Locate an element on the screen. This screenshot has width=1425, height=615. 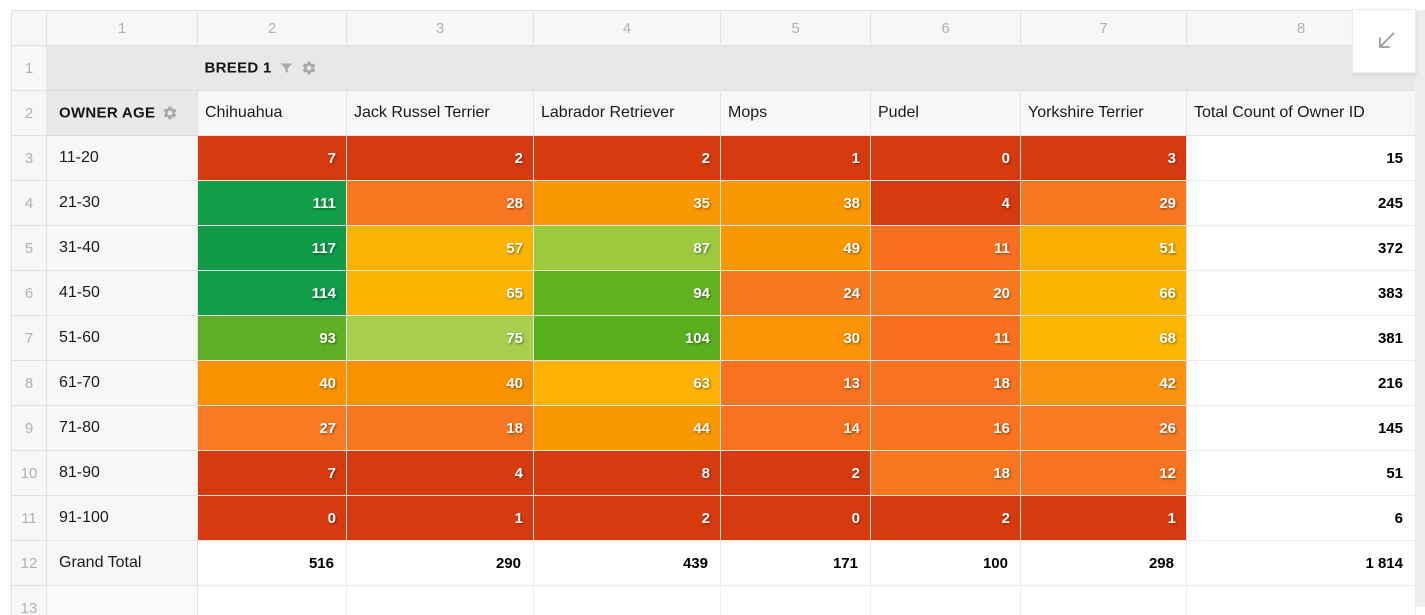
grand-total-label-cell: Grand Total is located at coordinates (122, 563).